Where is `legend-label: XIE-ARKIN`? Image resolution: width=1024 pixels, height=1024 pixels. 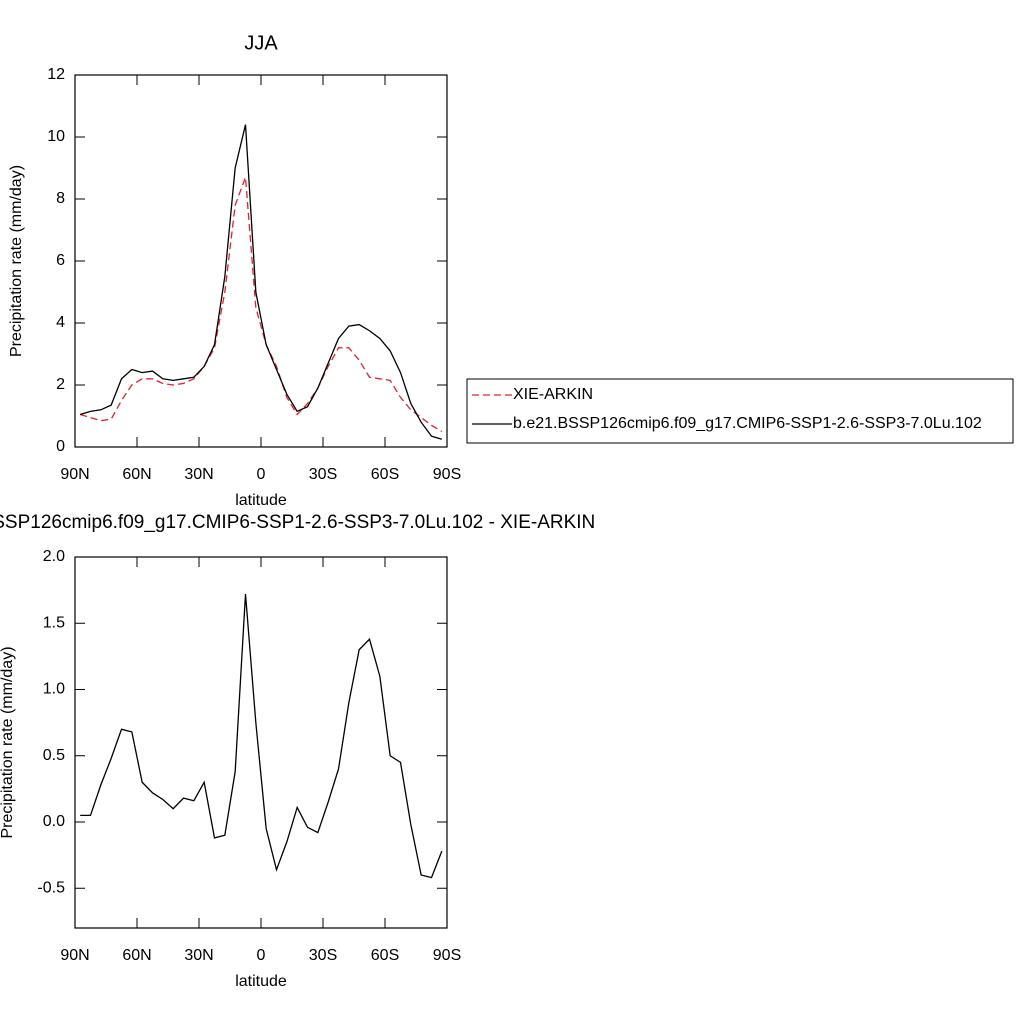
legend-label: XIE-ARKIN is located at coordinates (553, 394).